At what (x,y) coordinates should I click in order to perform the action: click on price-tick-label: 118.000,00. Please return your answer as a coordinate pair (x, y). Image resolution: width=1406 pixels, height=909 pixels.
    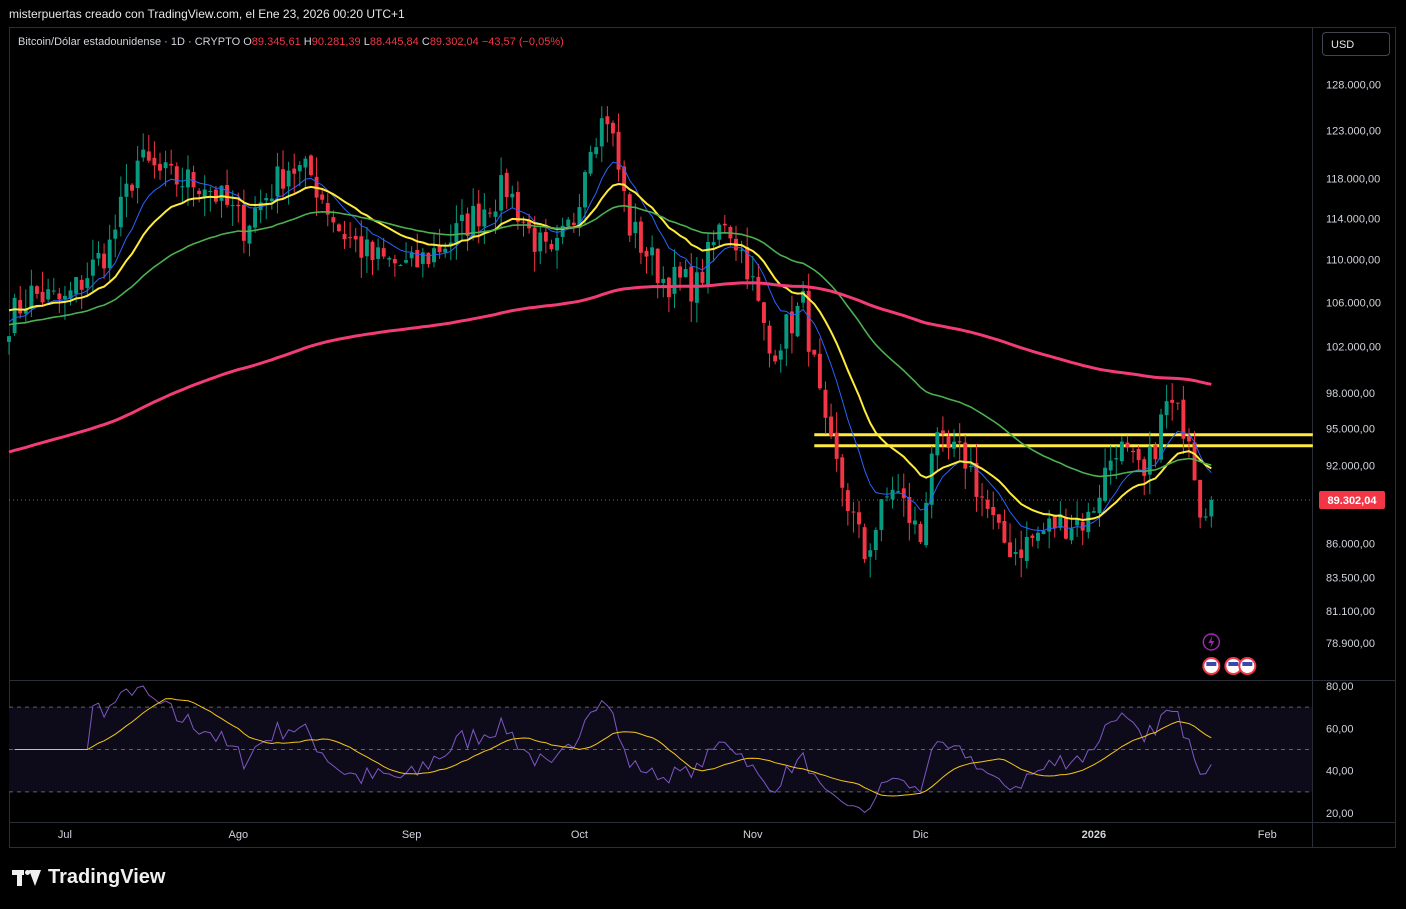
    Looking at the image, I should click on (1353, 180).